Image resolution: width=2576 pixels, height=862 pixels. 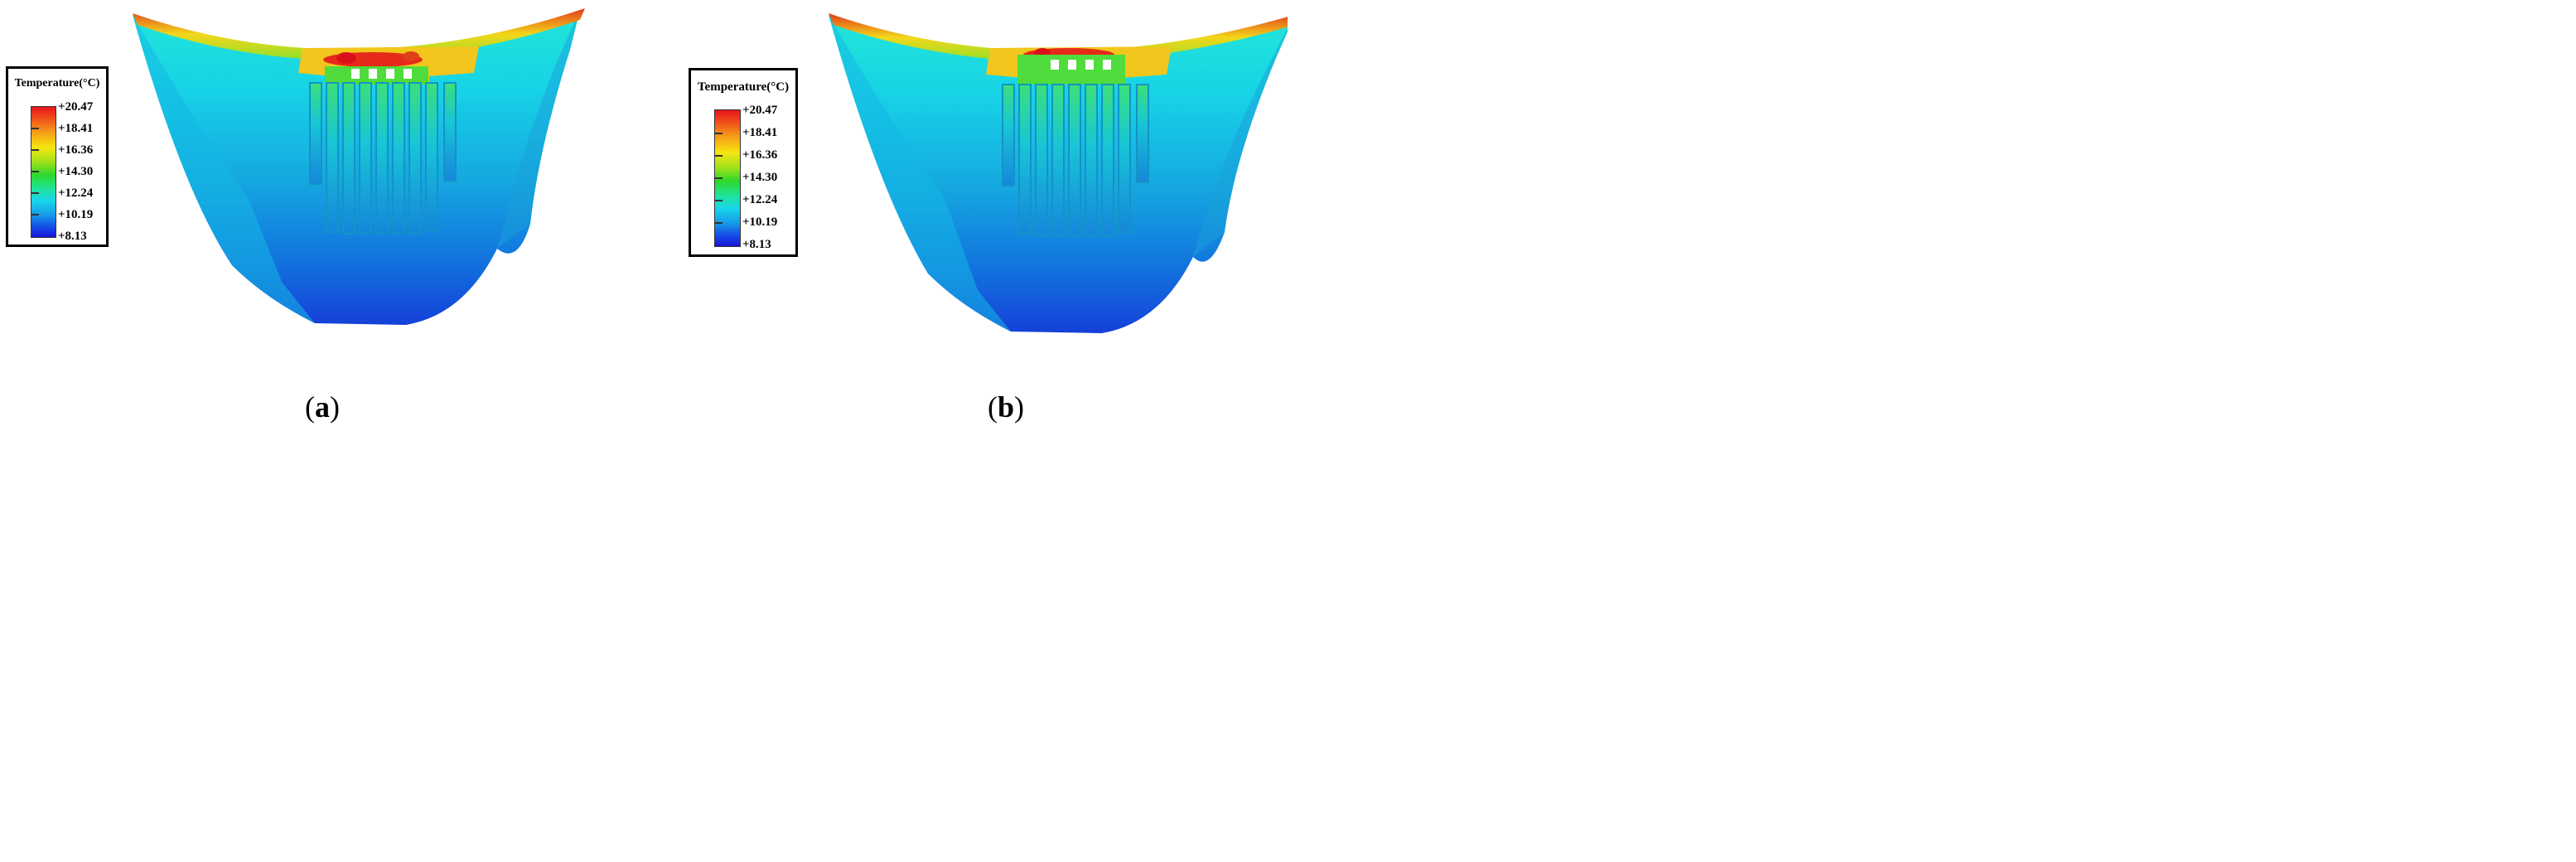 I want to click on thermal-contour-model-a, so click(x=359, y=167).